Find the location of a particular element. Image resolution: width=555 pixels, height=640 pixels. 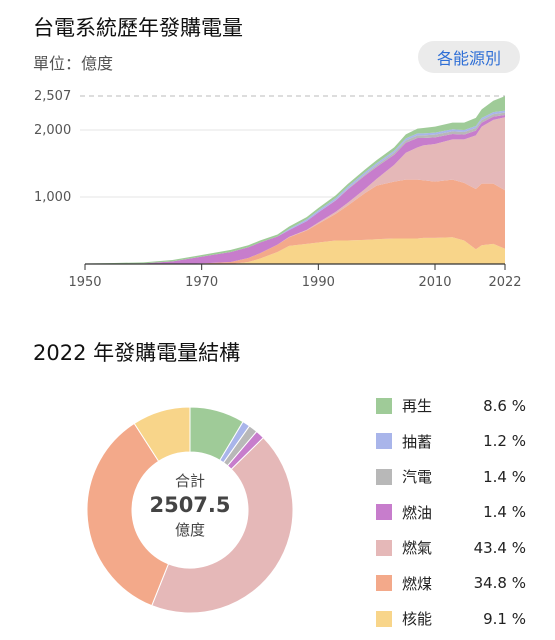

legend-percent: 43.4 % is located at coordinates (499, 547).